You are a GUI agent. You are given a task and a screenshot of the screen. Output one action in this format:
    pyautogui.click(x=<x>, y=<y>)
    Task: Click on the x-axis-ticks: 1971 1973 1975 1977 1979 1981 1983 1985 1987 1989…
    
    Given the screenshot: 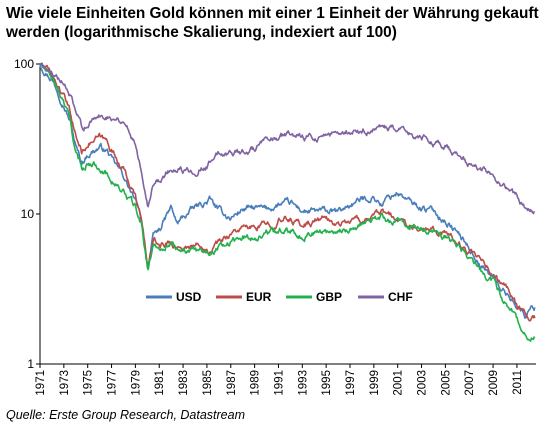 What is the action you would take?
    pyautogui.click(x=279, y=380)
    